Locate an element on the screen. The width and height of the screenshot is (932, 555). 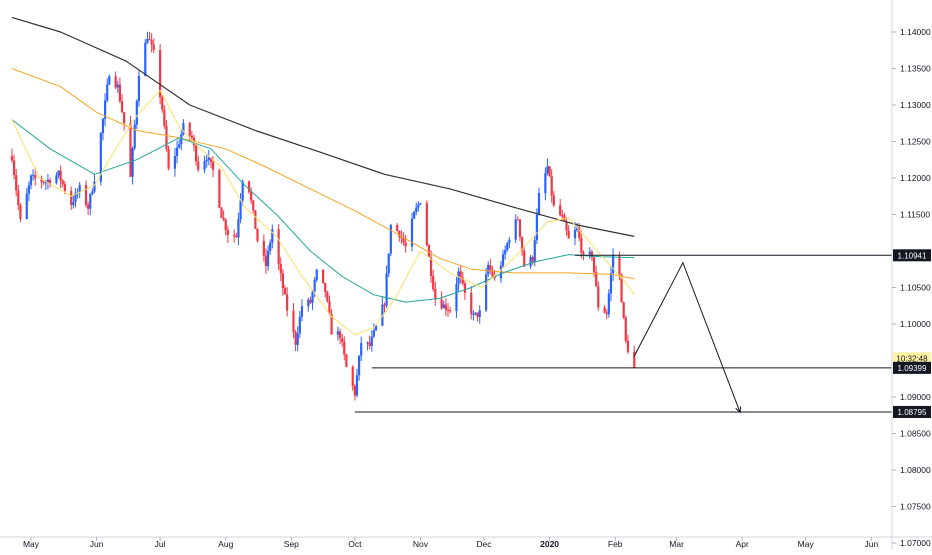
x-tick-label: May is located at coordinates (31, 544).